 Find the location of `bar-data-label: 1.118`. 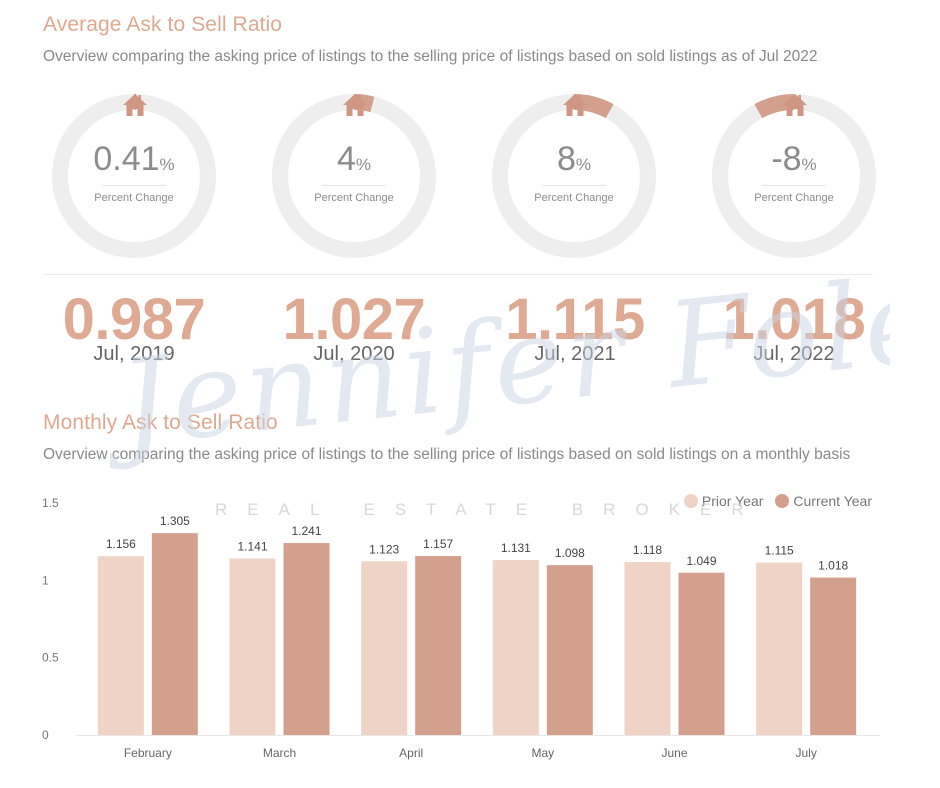

bar-data-label: 1.118 is located at coordinates (647, 550).